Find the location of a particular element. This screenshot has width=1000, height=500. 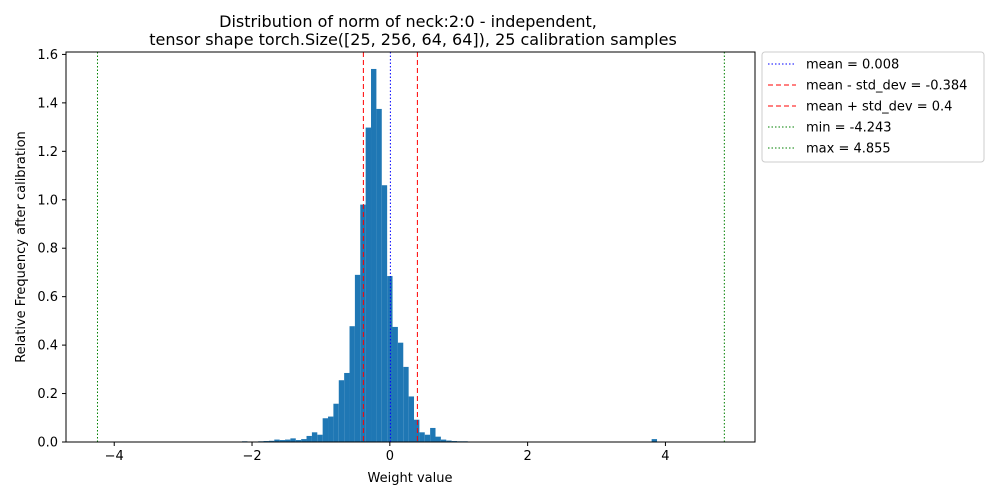

y-tick-label: 0.8 is located at coordinates (47, 249).